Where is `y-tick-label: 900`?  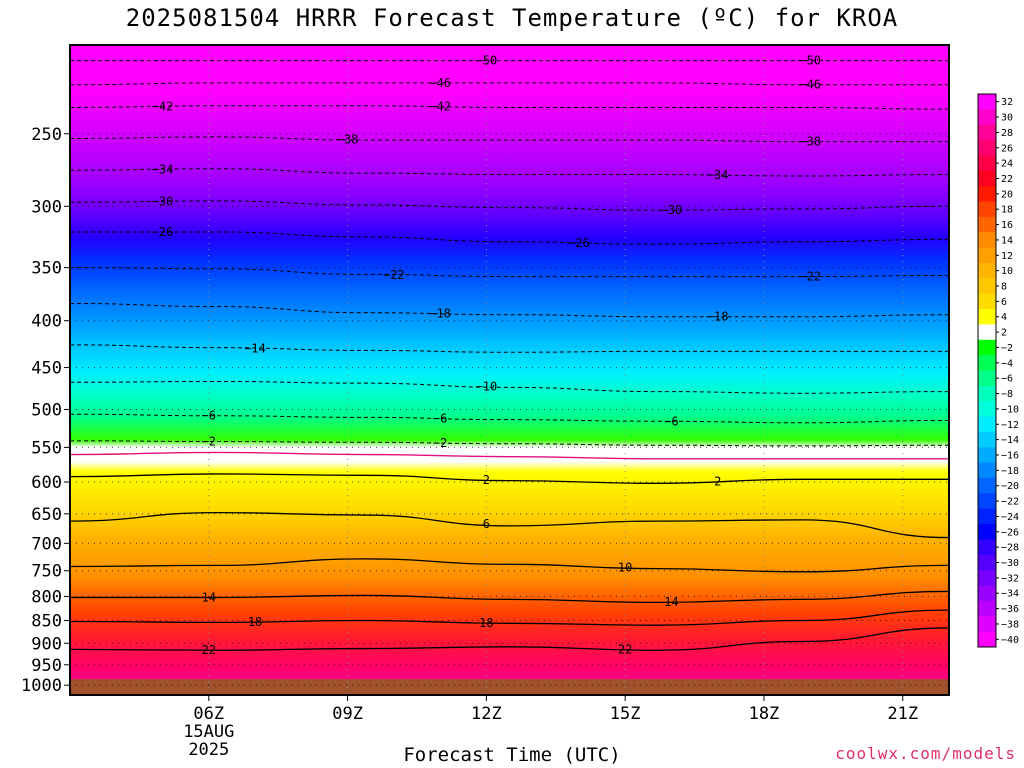 y-tick-label: 900 is located at coordinates (46, 644).